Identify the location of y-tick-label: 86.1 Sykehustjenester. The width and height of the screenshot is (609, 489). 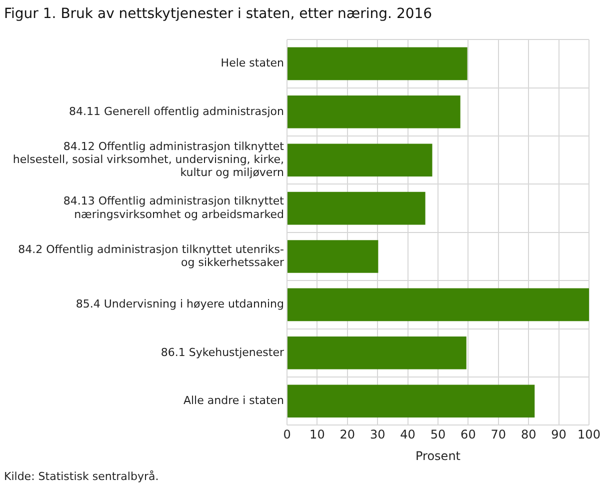
(222, 352).